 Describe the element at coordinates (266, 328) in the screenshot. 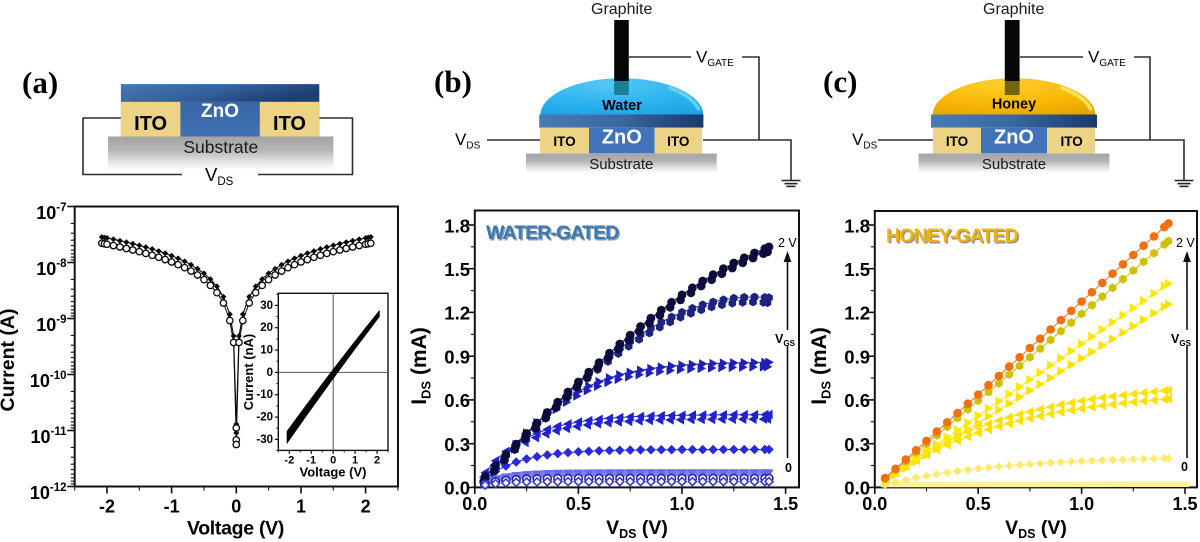

I see `svg-text: 20` at that location.